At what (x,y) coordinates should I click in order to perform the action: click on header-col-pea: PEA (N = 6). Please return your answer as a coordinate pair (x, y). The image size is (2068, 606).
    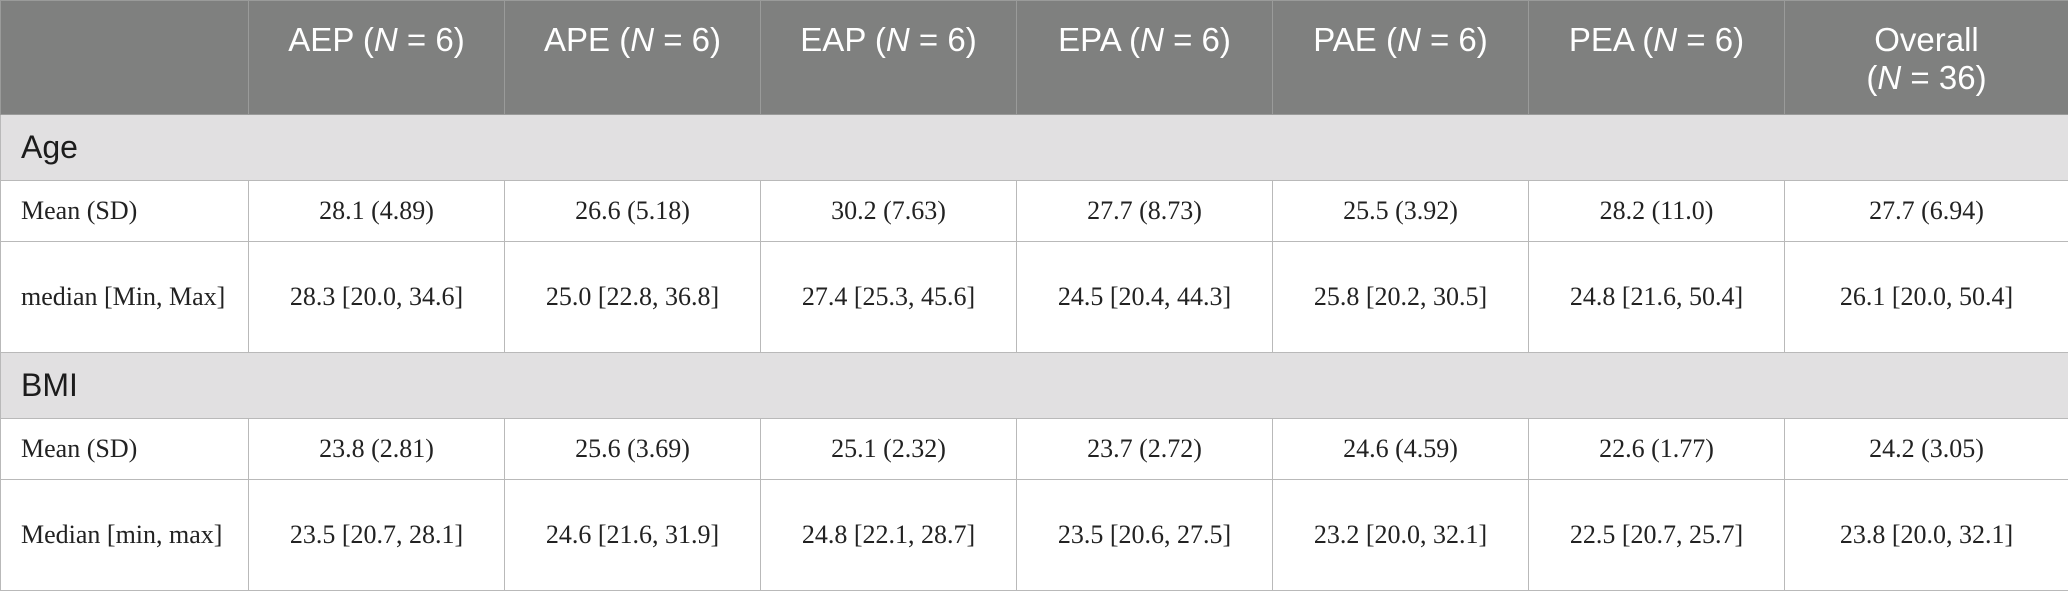
    Looking at the image, I should click on (1656, 57).